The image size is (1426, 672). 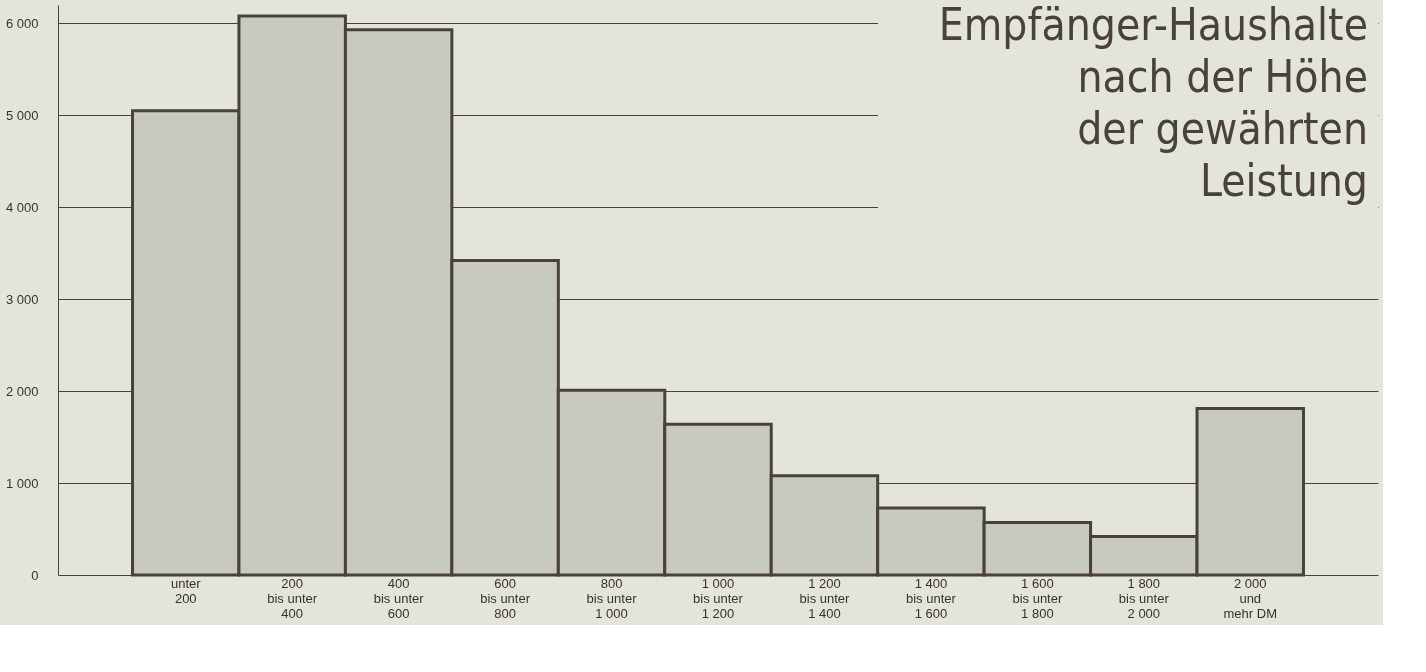 What do you see at coordinates (399, 598) in the screenshot?
I see `x-tick-label: 400 bis unter 600` at bounding box center [399, 598].